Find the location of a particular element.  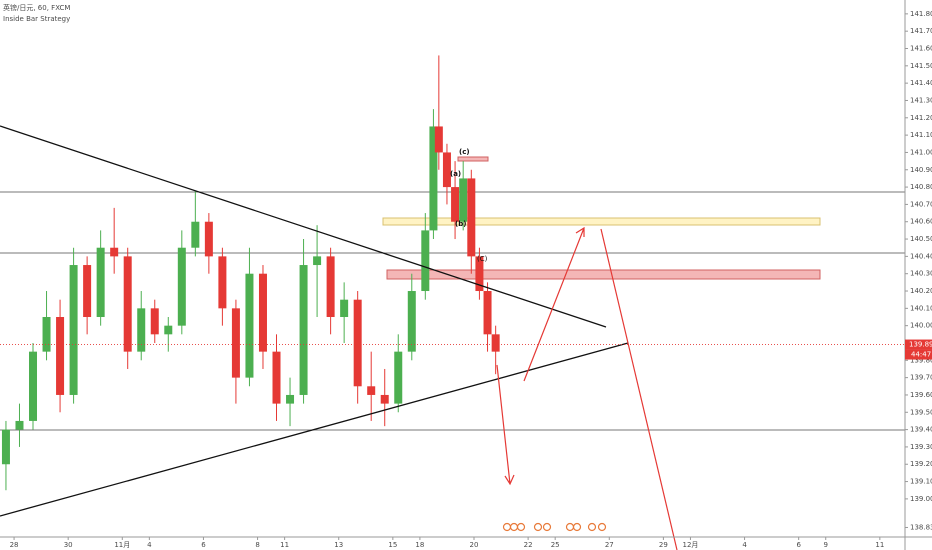

y-tick-label: 141.100 is located at coordinates (921, 135).